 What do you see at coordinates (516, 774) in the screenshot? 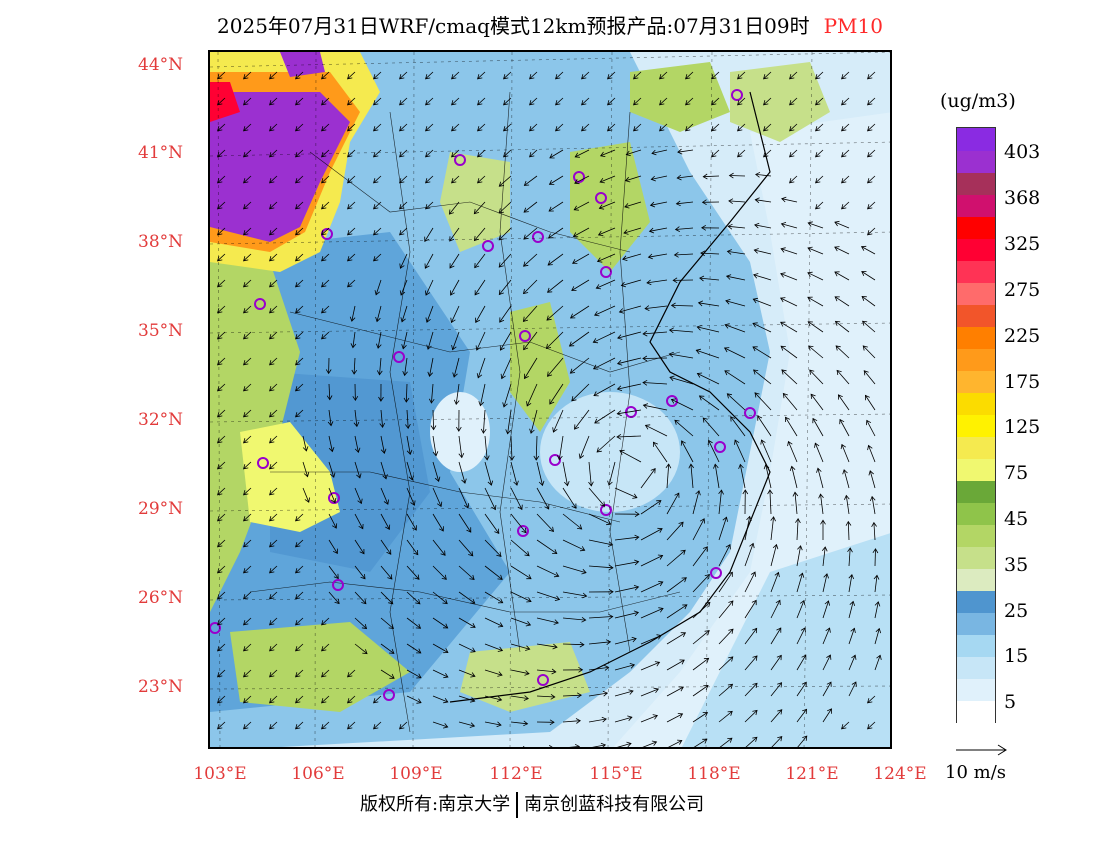
I see `lon-label-112: 112°E` at bounding box center [516, 774].